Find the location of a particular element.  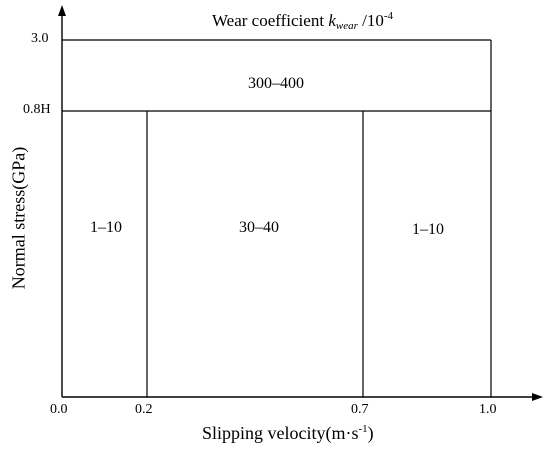

region-low-middle: 30–40 is located at coordinates (259, 227).